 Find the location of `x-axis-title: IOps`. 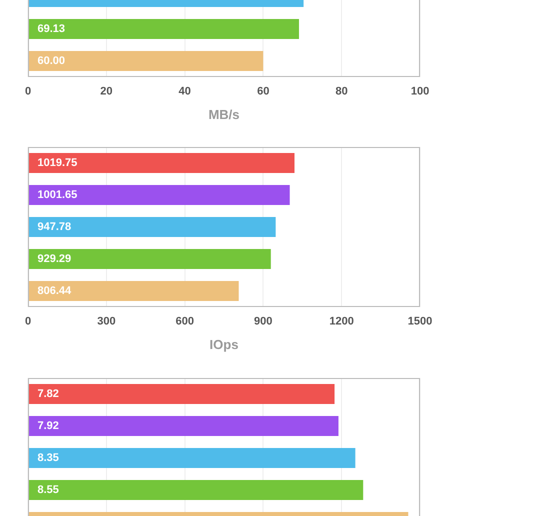

x-axis-title: IOps is located at coordinates (224, 344).